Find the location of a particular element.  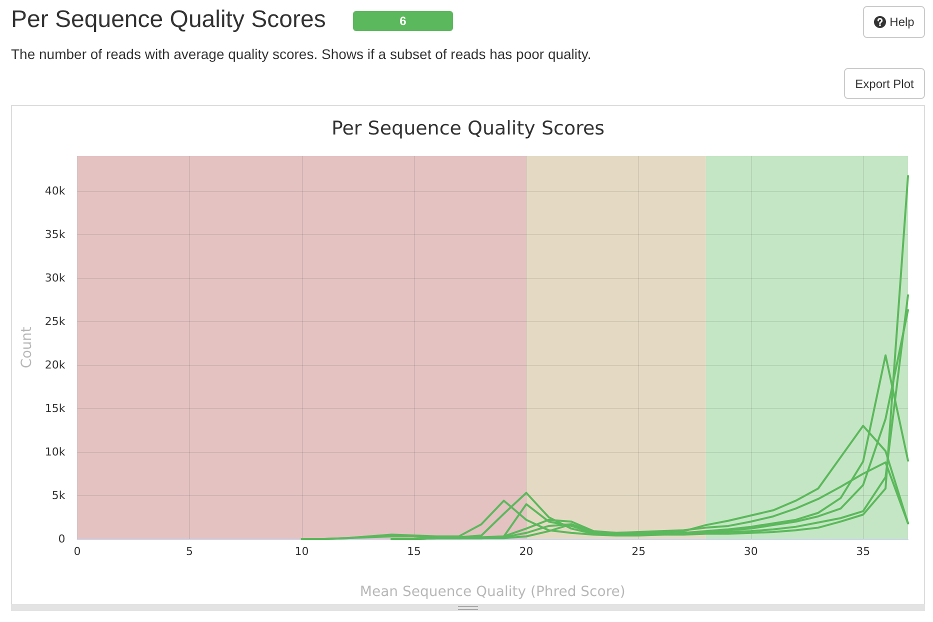

text: Per Sequence Quality Scores is located at coordinates (168, 20).